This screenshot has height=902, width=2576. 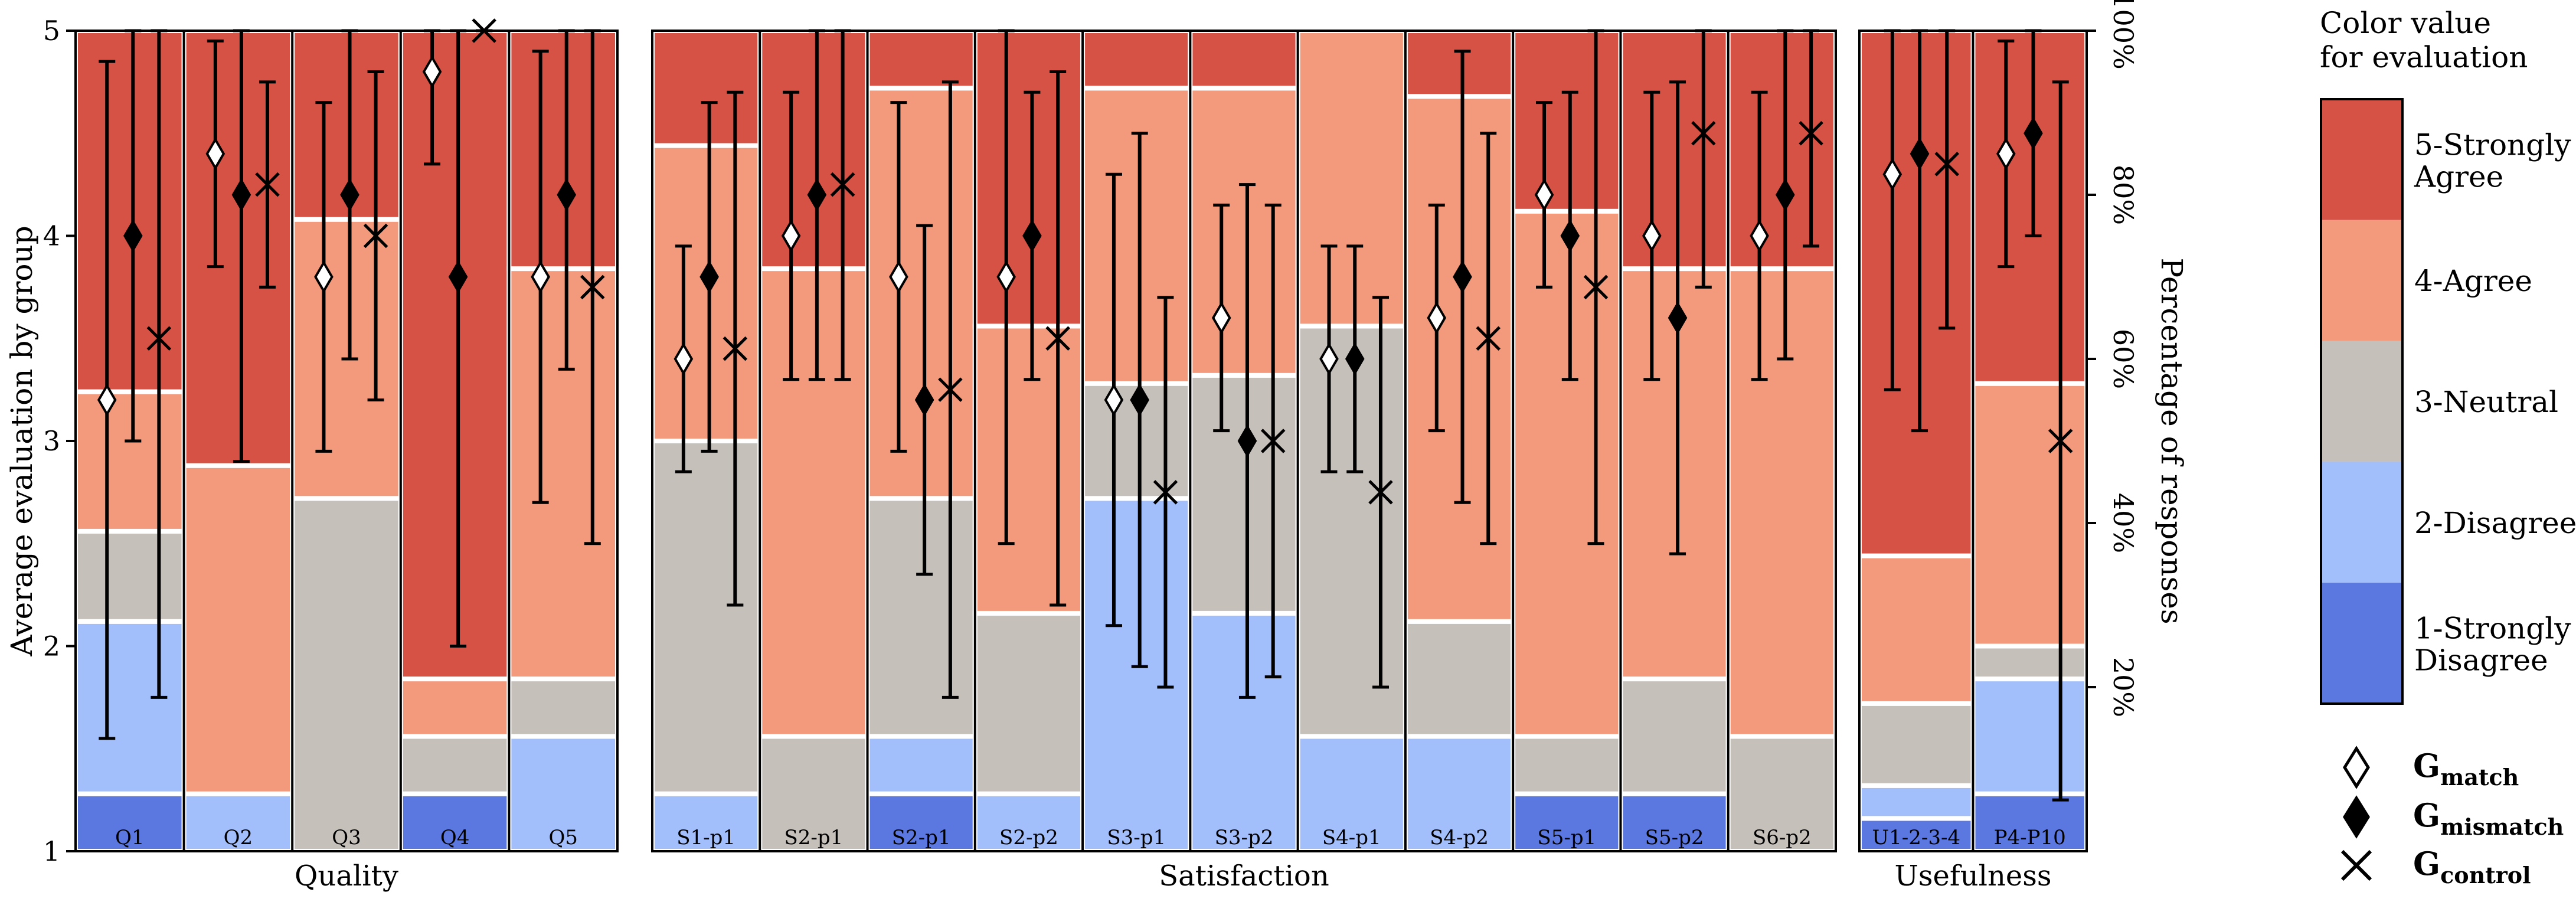 I want to click on y-axis-label-left: Average evaluation by group, so click(x=22, y=441).